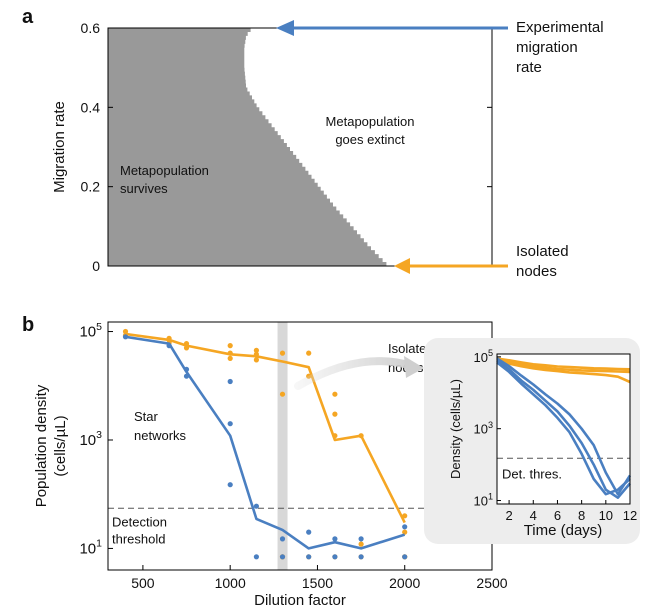  What do you see at coordinates (606, 515) in the screenshot?
I see `inset-x-tick-label: 10` at bounding box center [606, 515].